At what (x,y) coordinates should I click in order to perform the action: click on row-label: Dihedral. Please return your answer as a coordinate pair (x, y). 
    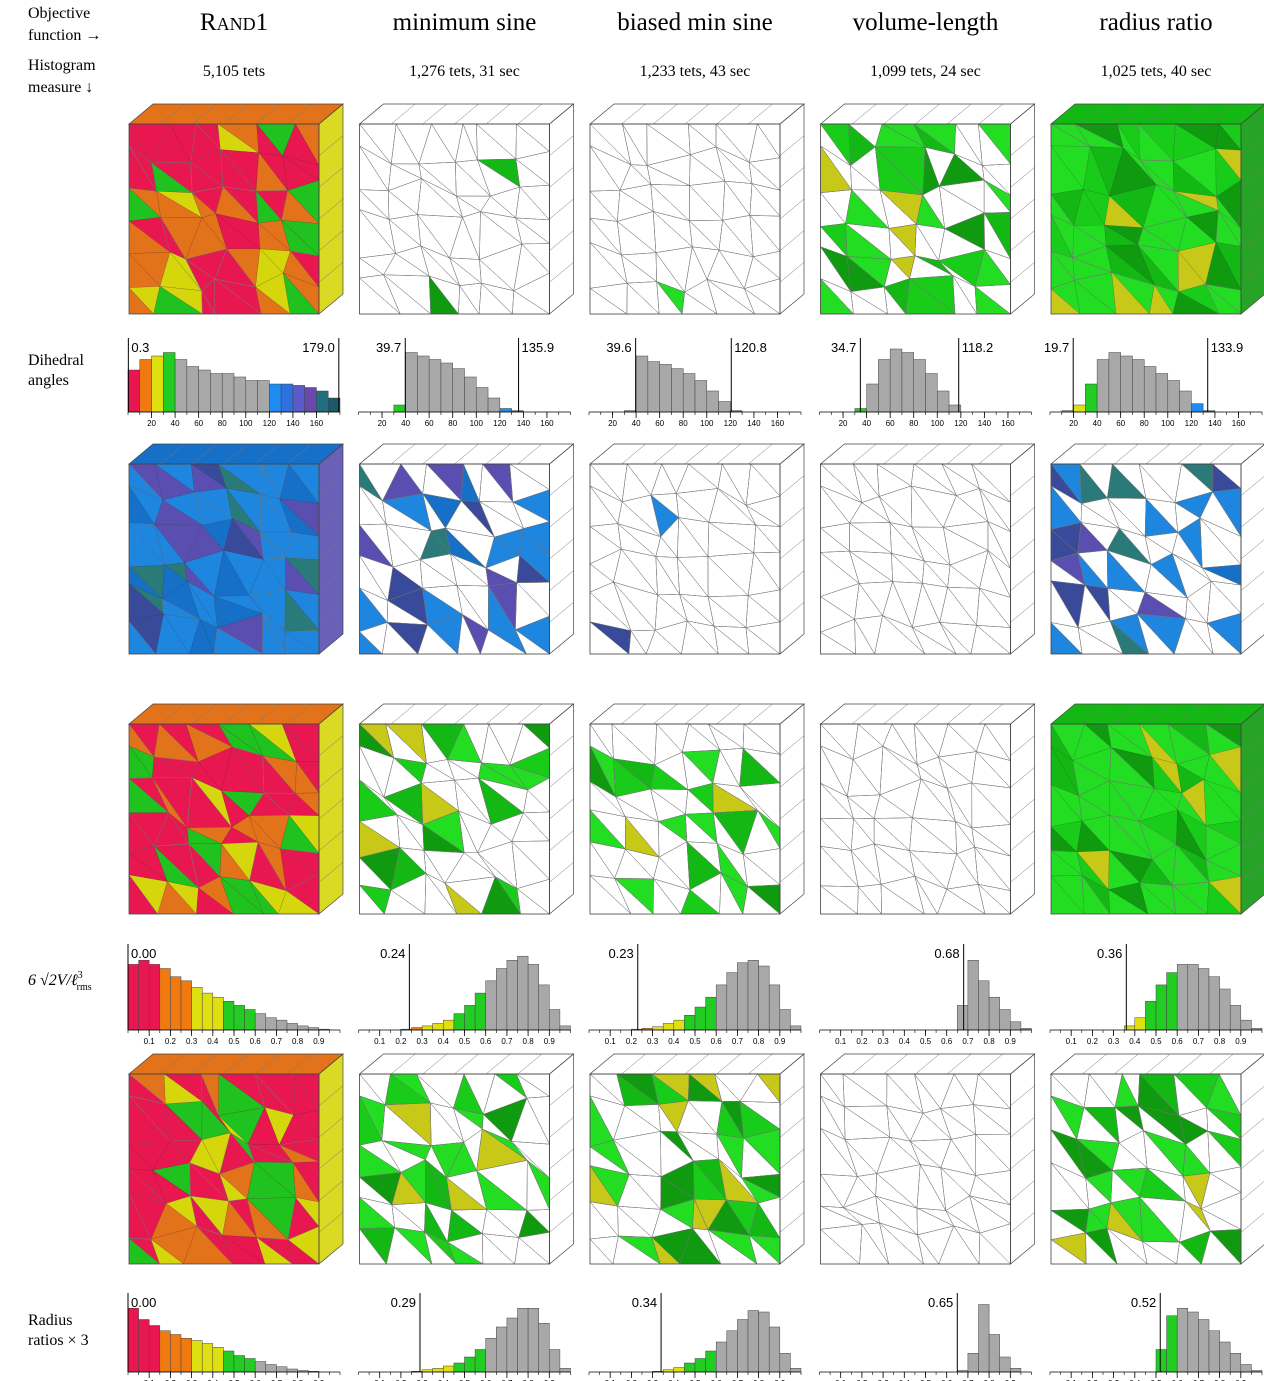
    Looking at the image, I should click on (56, 360).